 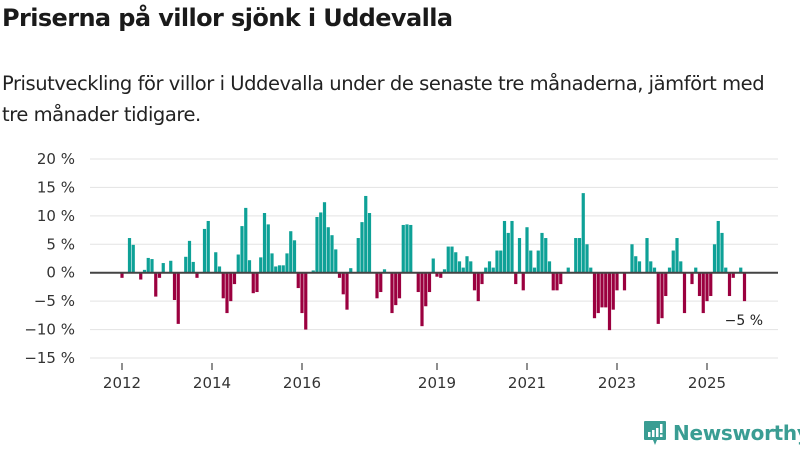 What do you see at coordinates (60, 273) in the screenshot?
I see `y-tick-label: 0 %` at bounding box center [60, 273].